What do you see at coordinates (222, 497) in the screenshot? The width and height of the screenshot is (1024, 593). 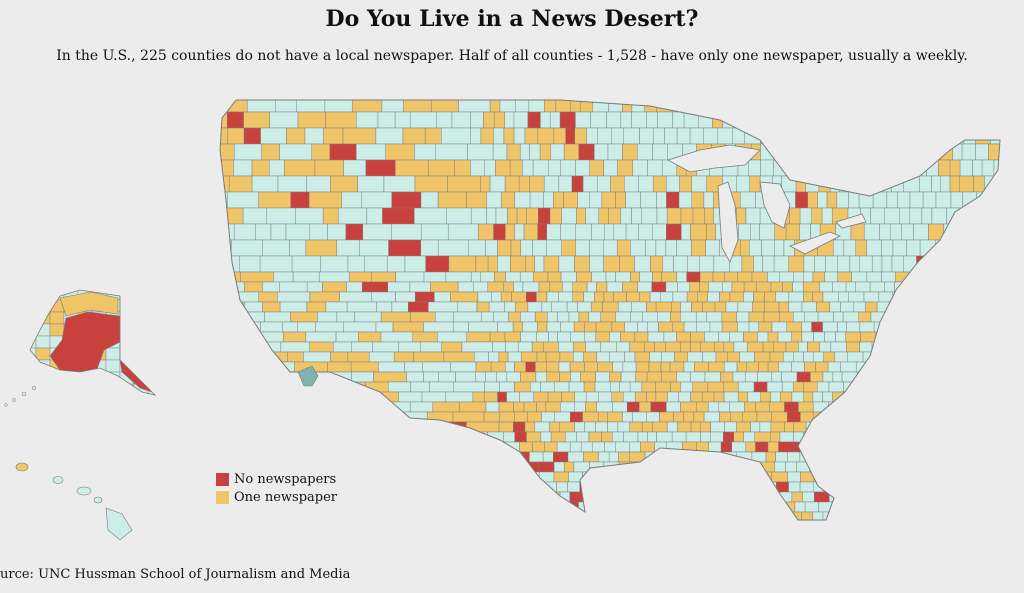 I see `legend-swatch-one` at bounding box center [222, 497].